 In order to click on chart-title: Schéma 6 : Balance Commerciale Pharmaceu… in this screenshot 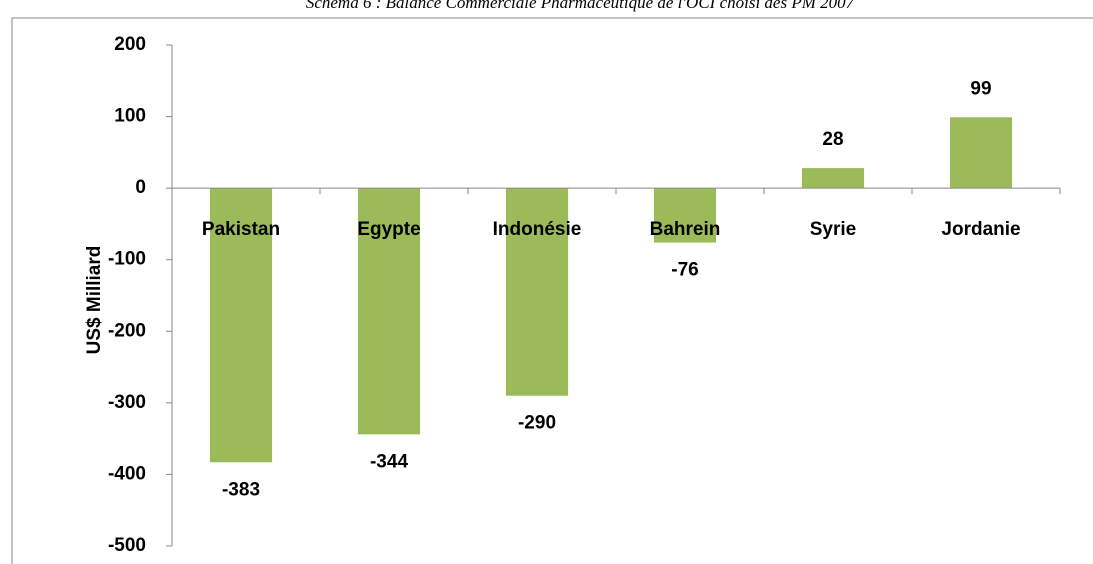, I will do `click(581, 6)`.